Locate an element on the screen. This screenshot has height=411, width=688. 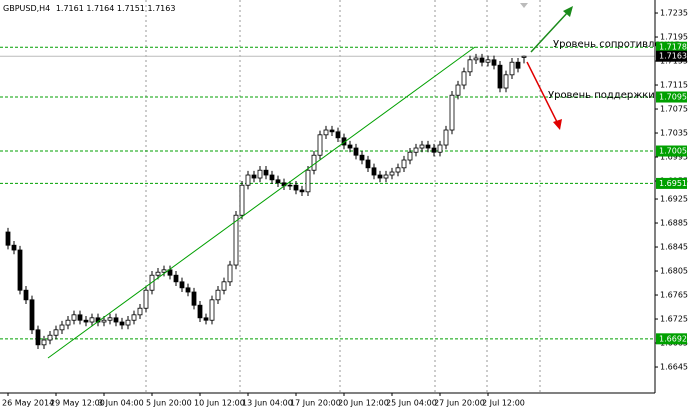
level-label: 1.7005 is located at coordinates (673, 151).